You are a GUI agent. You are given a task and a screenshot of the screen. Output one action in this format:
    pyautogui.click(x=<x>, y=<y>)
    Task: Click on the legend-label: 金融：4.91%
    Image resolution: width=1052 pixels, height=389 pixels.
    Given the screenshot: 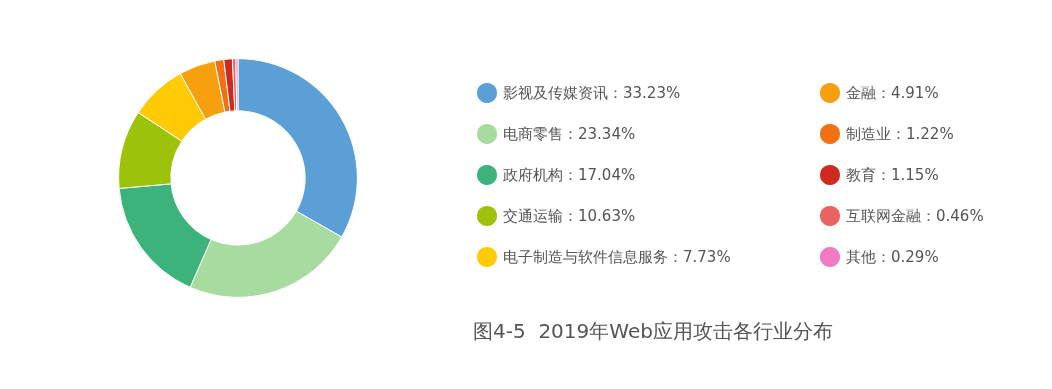 What is the action you would take?
    pyautogui.click(x=892, y=93)
    